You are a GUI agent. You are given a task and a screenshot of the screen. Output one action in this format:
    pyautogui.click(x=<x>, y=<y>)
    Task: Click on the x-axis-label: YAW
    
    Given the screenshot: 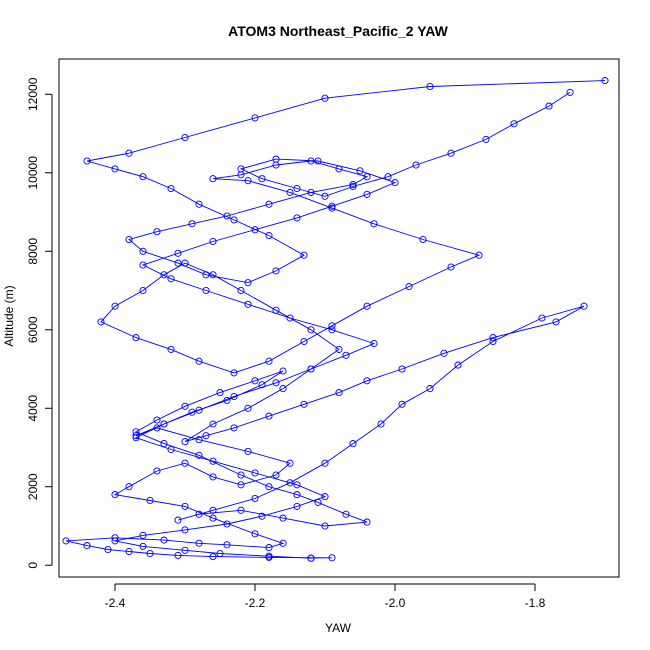 What is the action you would take?
    pyautogui.click(x=338, y=628)
    